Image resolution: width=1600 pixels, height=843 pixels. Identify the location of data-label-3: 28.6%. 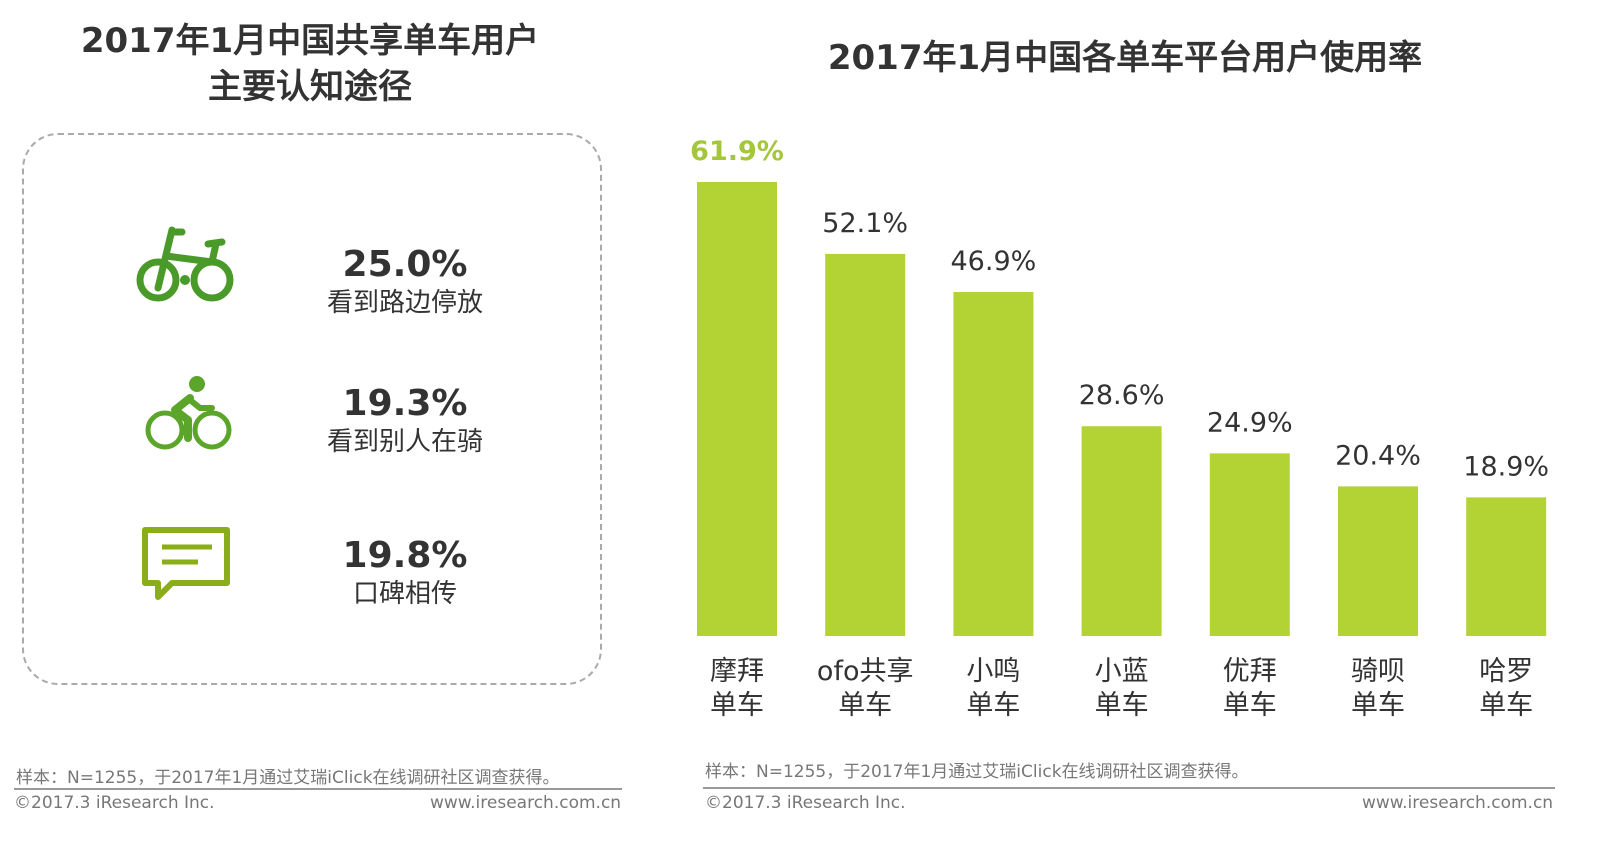
(1122, 395).